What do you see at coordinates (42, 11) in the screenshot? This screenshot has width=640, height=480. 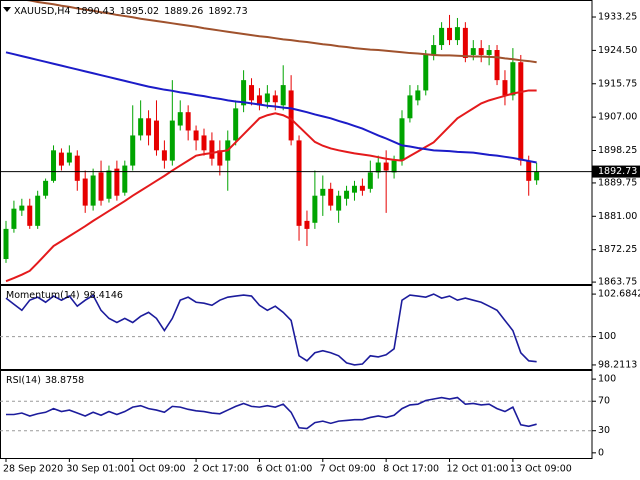 I see `symbol: XAUUSD,H4` at bounding box center [42, 11].